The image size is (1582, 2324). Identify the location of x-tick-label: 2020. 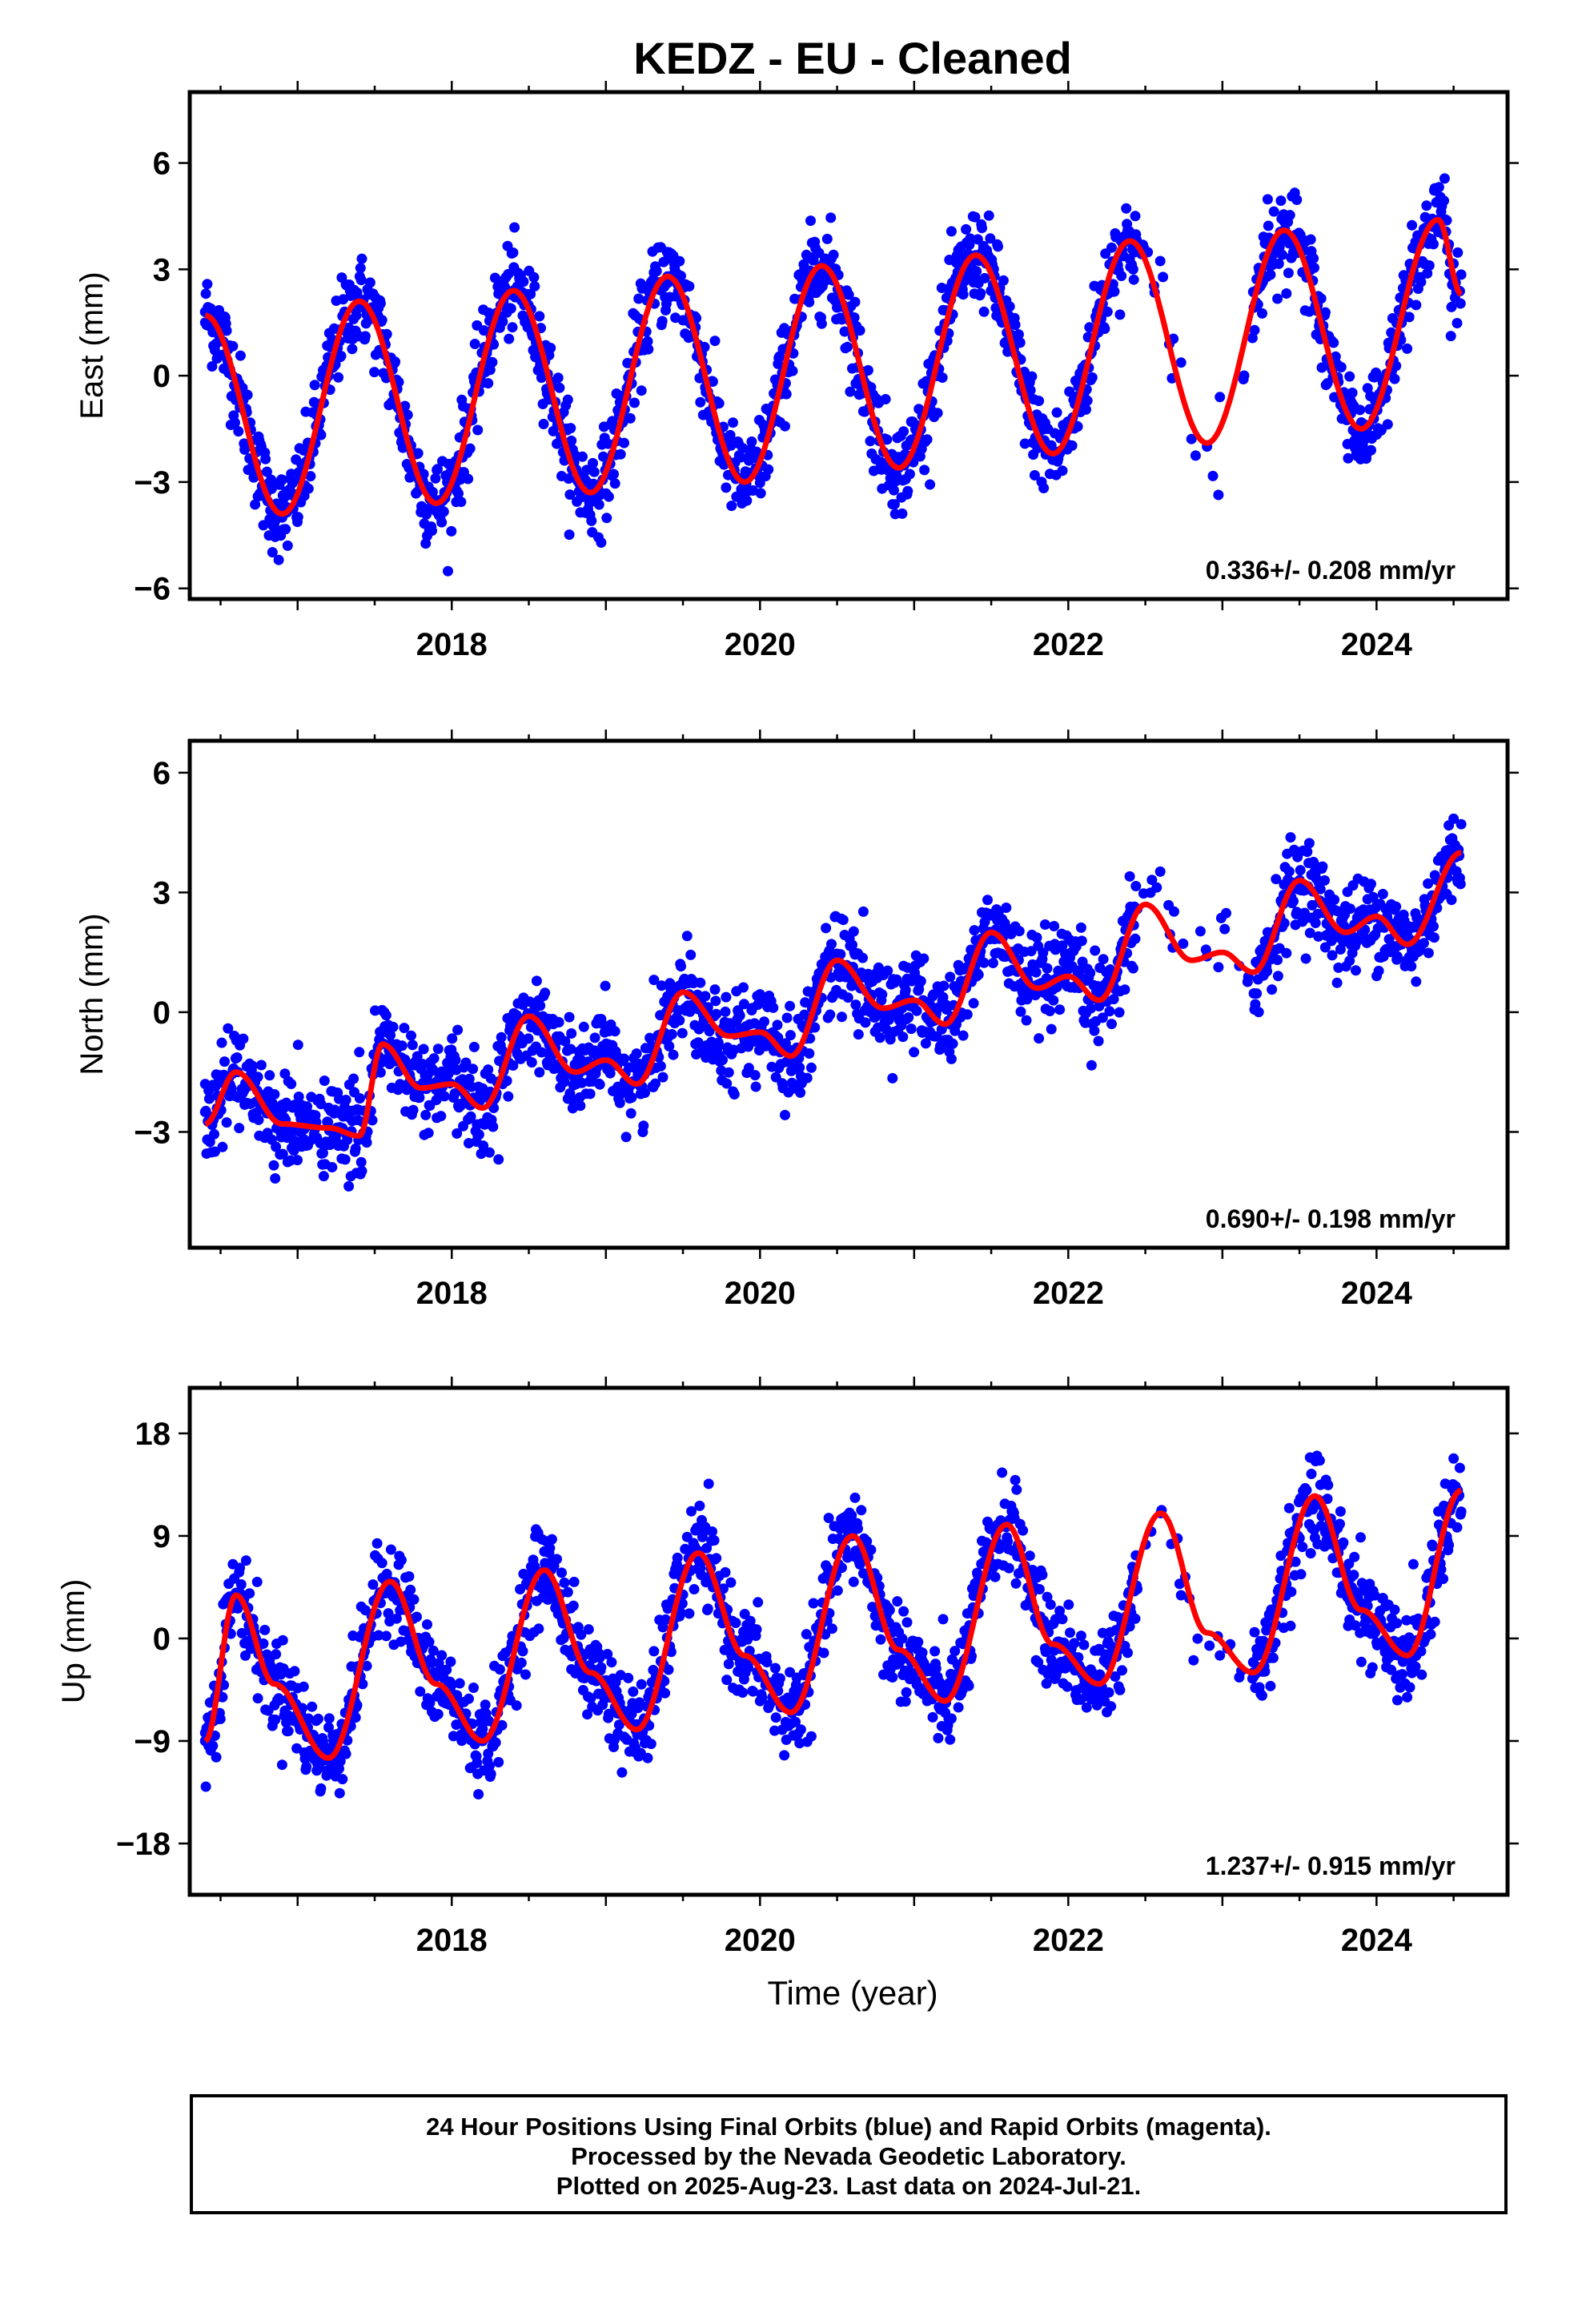
(760, 1294).